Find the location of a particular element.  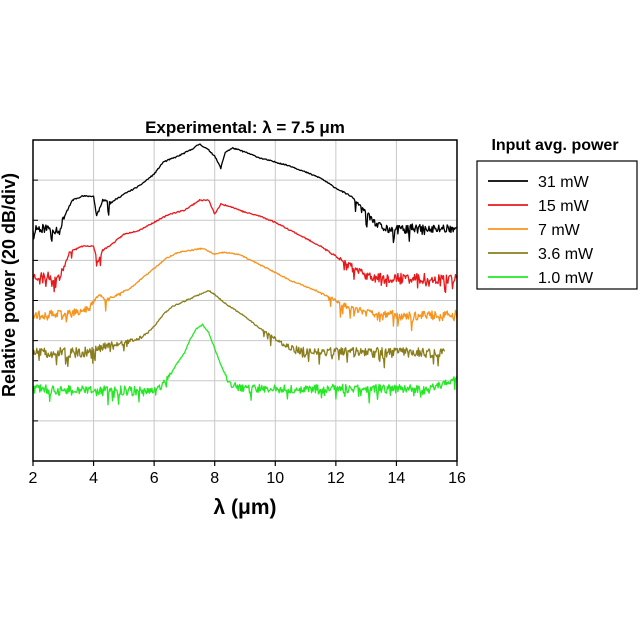

legend-label-2: 15 mW is located at coordinates (564, 206).